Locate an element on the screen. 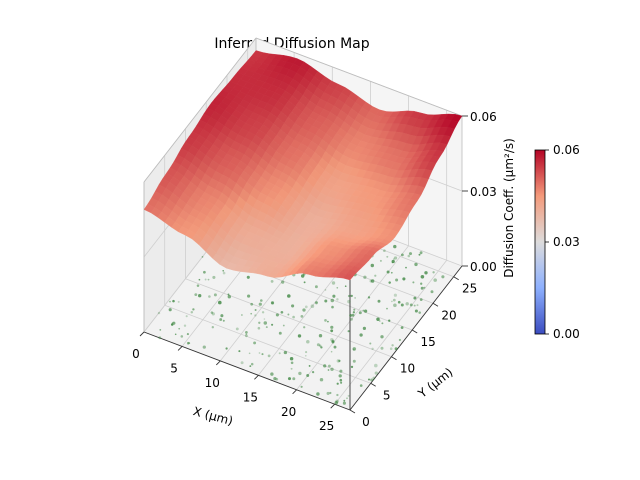  y-tick-label: 25 is located at coordinates (469, 289).